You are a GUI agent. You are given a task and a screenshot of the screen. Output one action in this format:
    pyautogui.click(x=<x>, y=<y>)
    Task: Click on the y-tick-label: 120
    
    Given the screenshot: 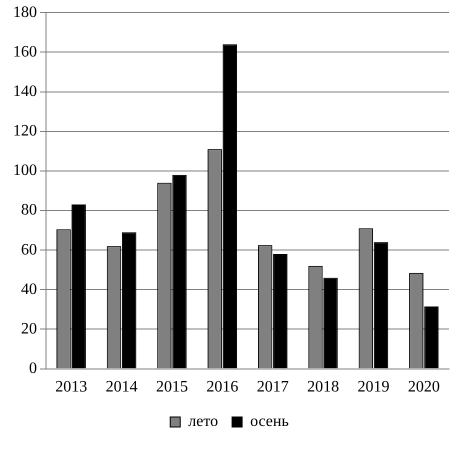 What is the action you would take?
    pyautogui.click(x=25, y=131)
    